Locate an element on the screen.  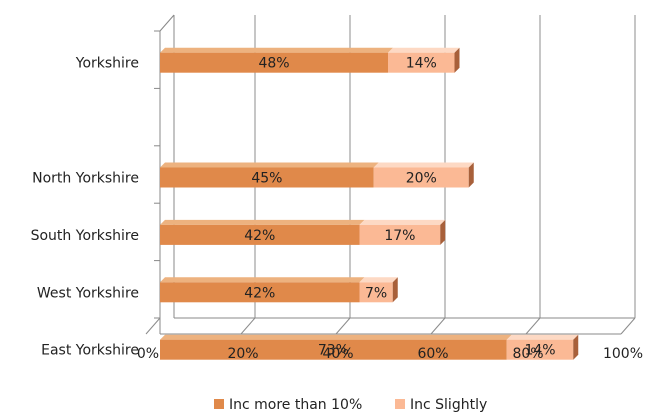
x-tick-label: 0% is located at coordinates (148, 354).